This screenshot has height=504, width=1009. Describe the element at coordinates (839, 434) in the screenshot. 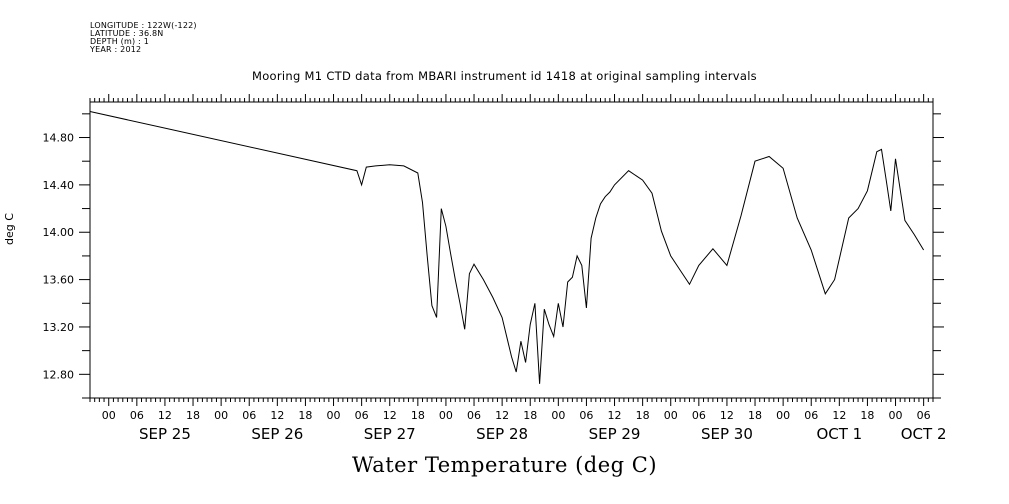

I see `x-day-tick-label: OCT 1` at that location.